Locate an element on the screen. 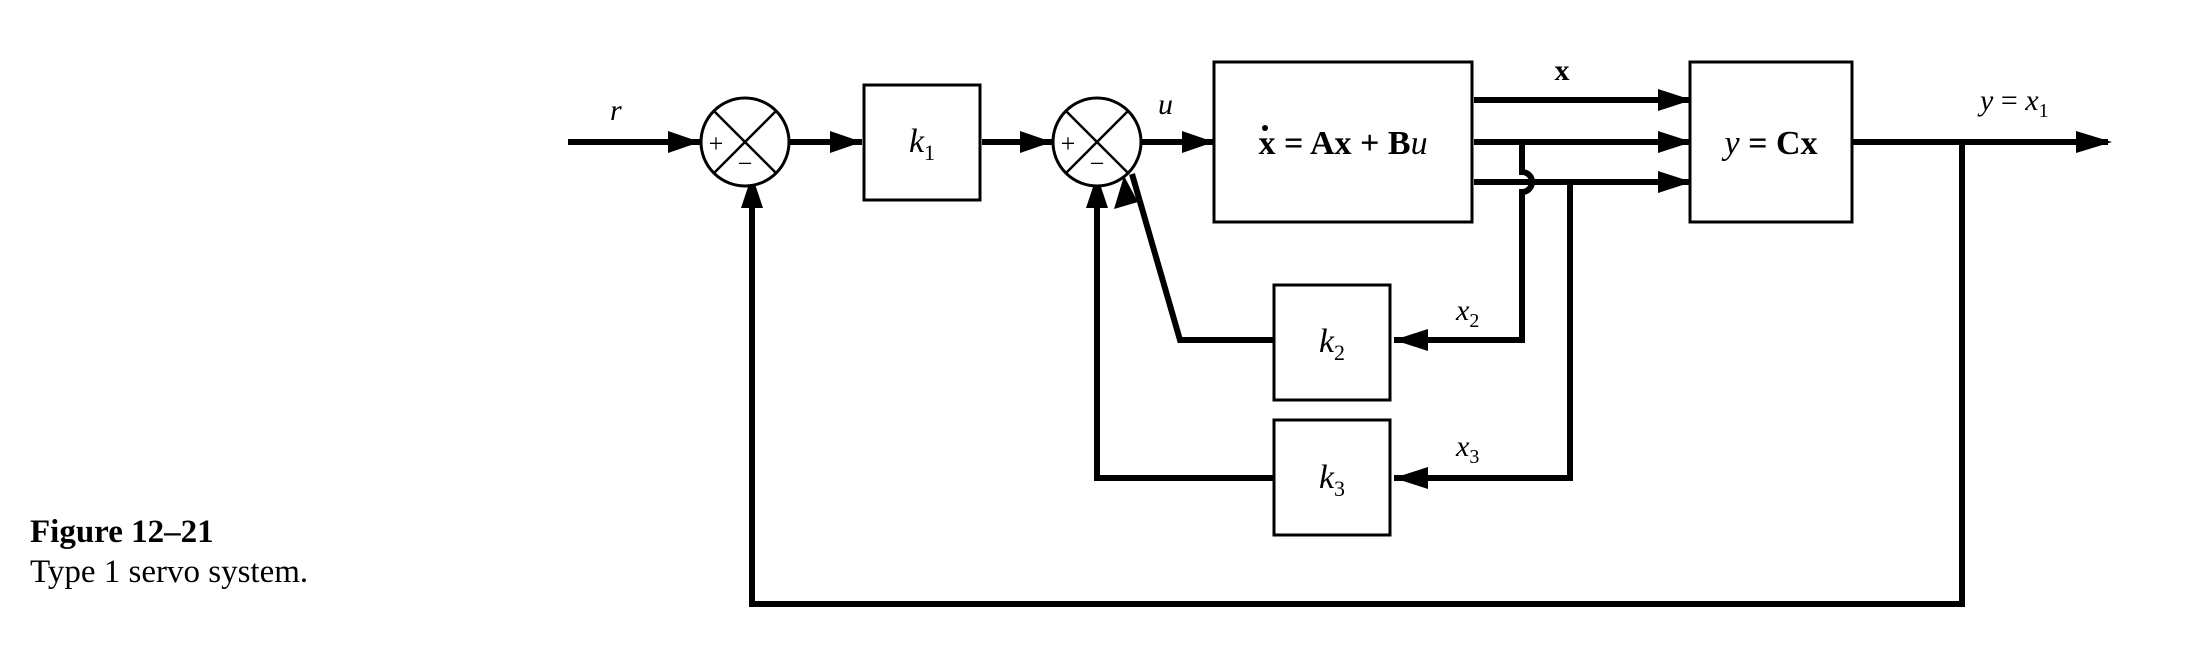 The width and height of the screenshot is (2200, 662). arrowhead-into-k1 is located at coordinates (846, 142).